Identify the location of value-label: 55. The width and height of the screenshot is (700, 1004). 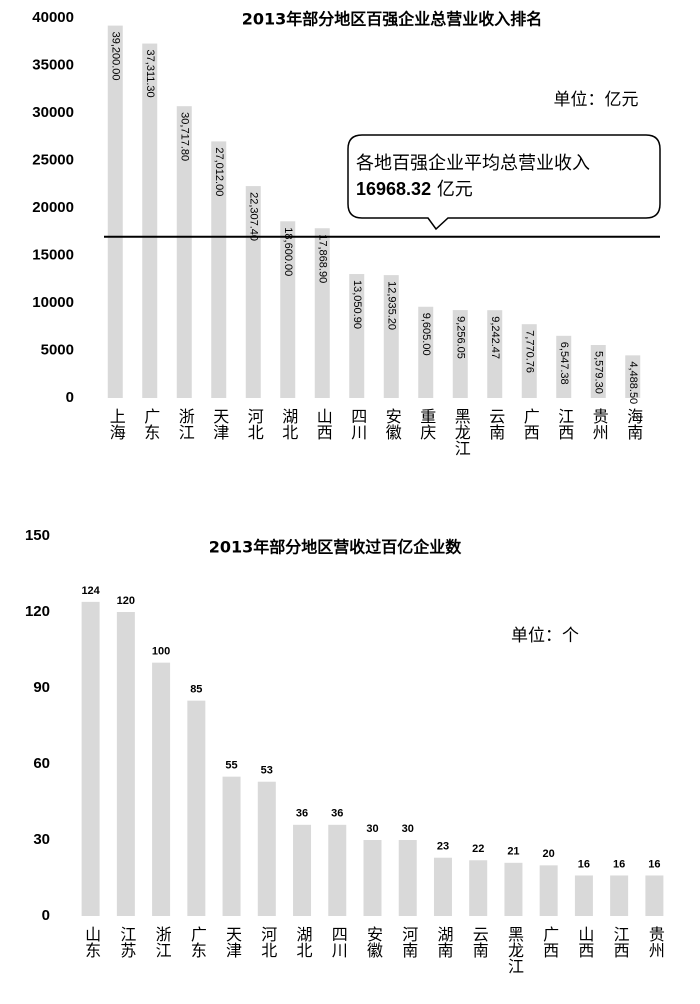
(231, 766).